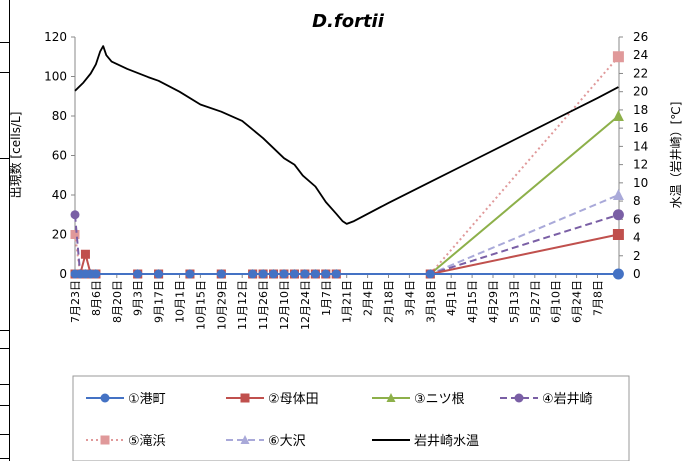 The image size is (696, 465). What do you see at coordinates (75, 301) in the screenshot?
I see `x-tick-label: 7月23日` at bounding box center [75, 301].